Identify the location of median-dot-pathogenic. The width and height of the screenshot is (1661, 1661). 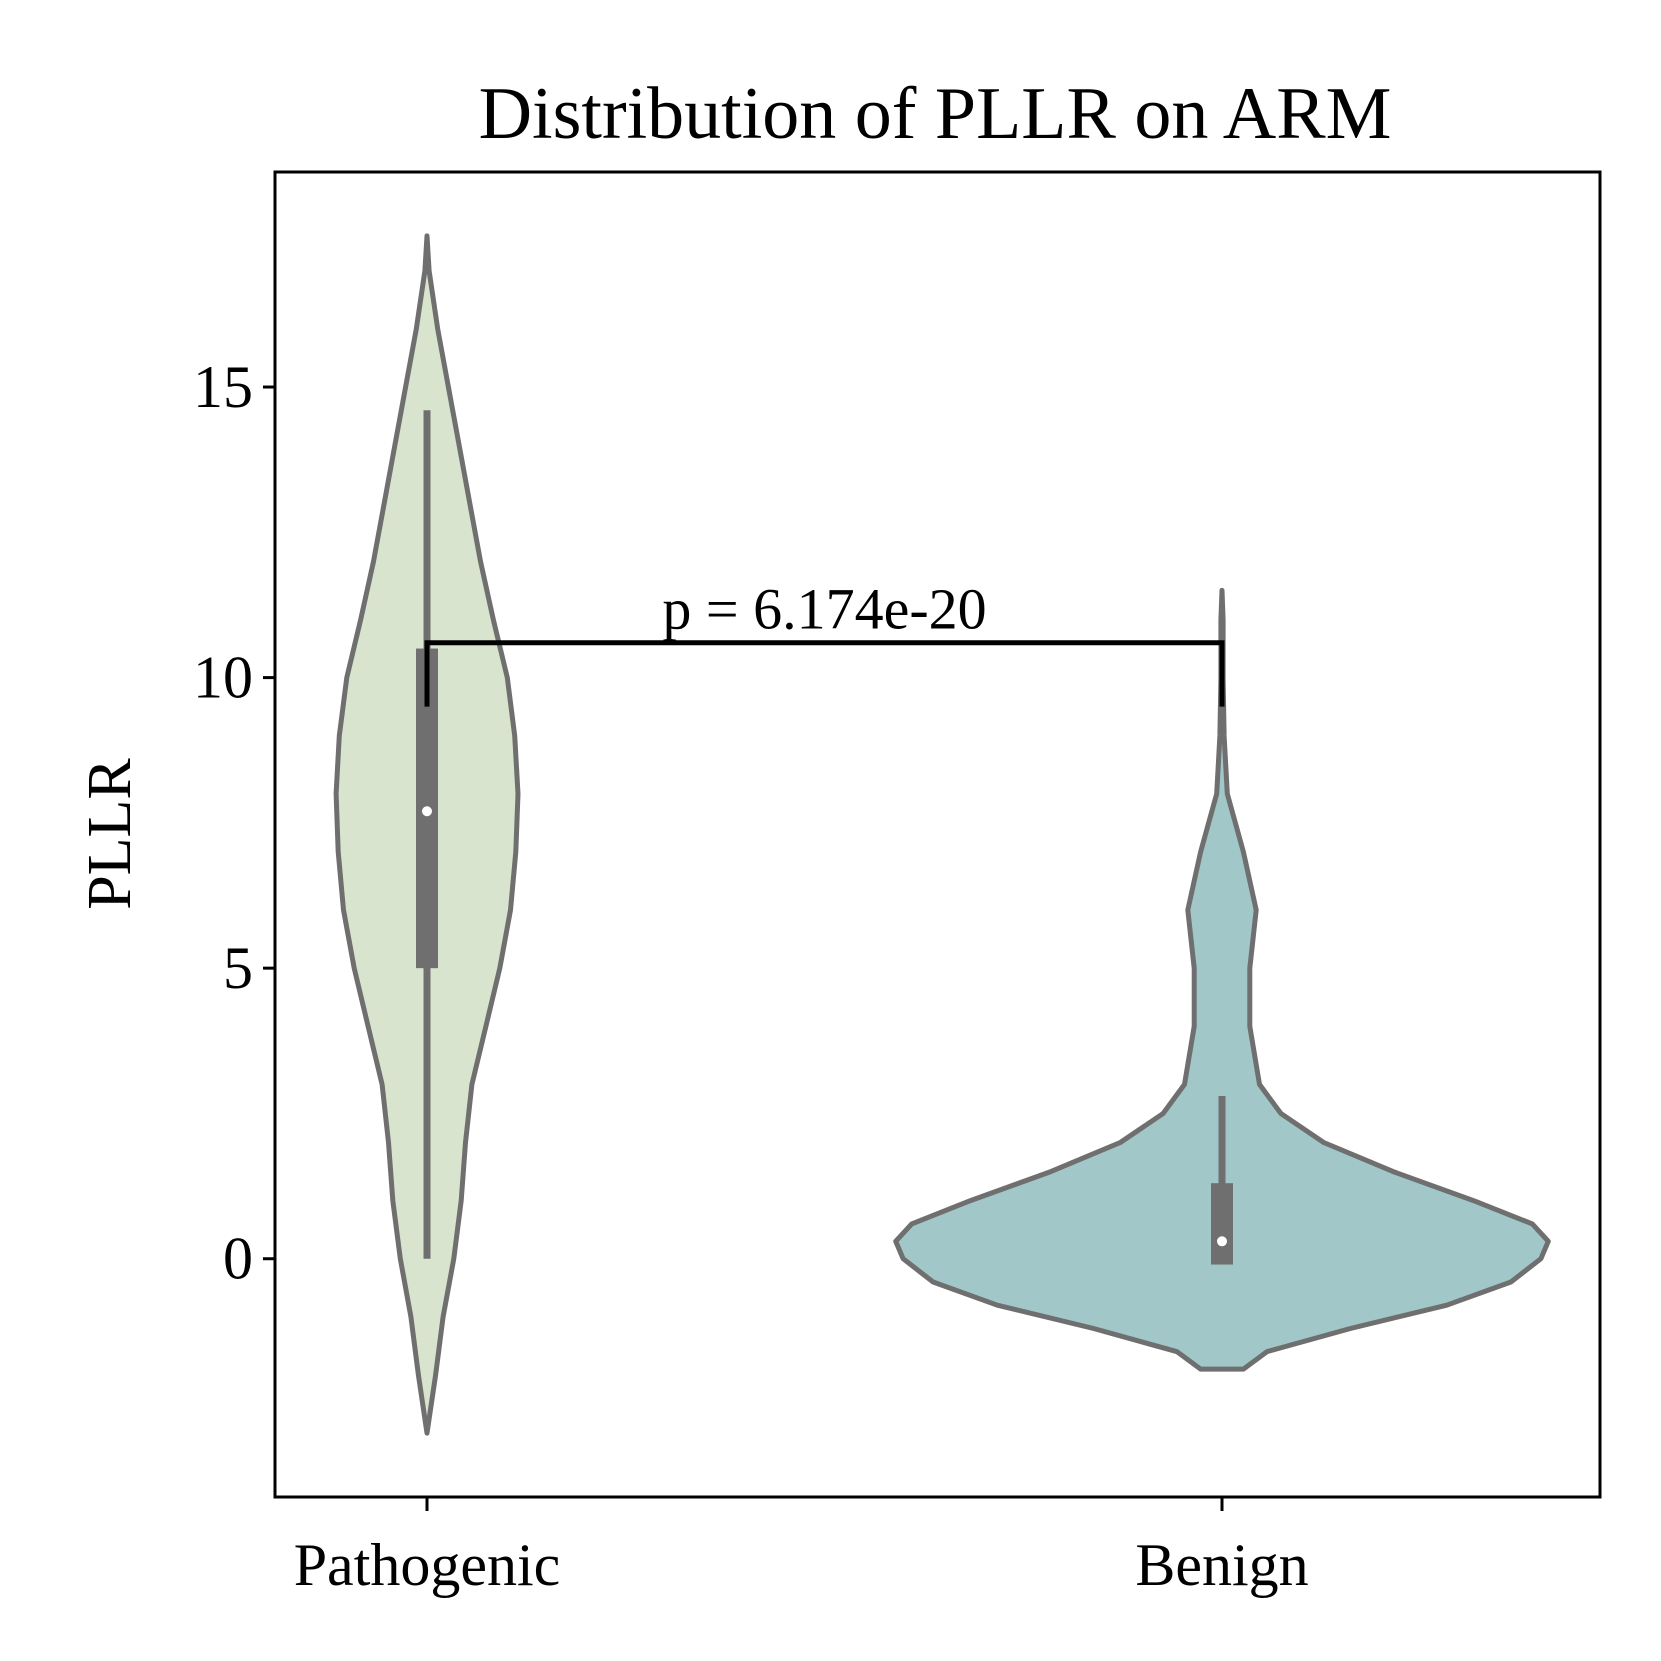
(427, 811).